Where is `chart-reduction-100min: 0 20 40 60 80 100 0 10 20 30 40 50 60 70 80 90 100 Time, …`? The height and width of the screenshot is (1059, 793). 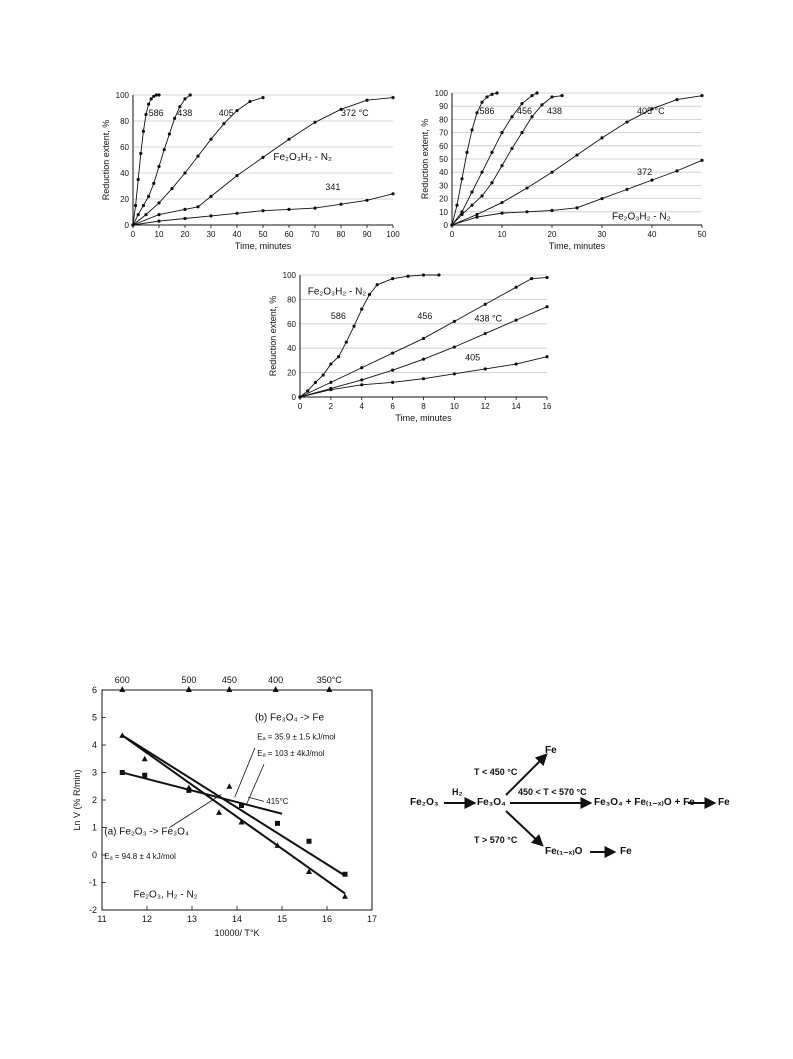 chart-reduction-100min: 0 20 40 60 80 100 0 10 20 30 40 50 60 70 80 90 100 Time, … is located at coordinates (250, 172).